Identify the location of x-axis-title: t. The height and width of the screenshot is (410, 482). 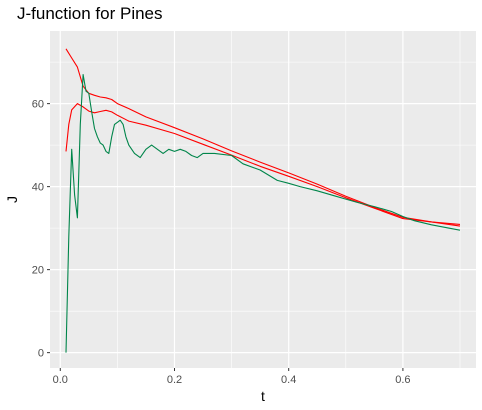
(263, 396).